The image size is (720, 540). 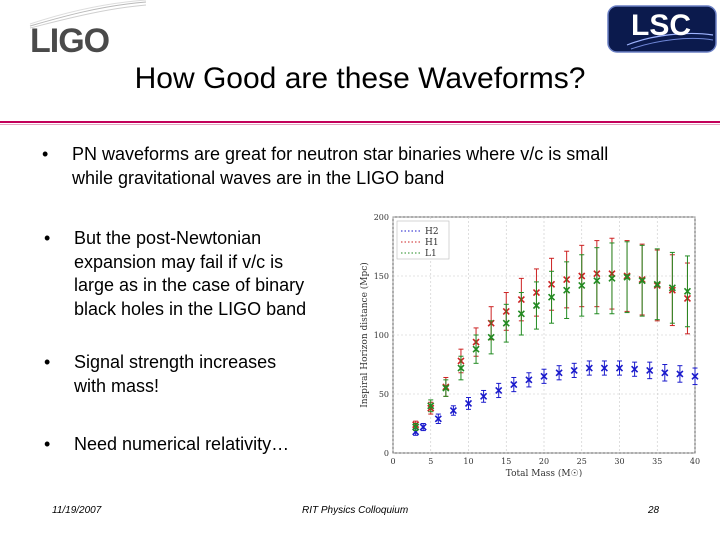 What do you see at coordinates (619, 461) in the screenshot?
I see `x-tick-label: 30` at bounding box center [619, 461].